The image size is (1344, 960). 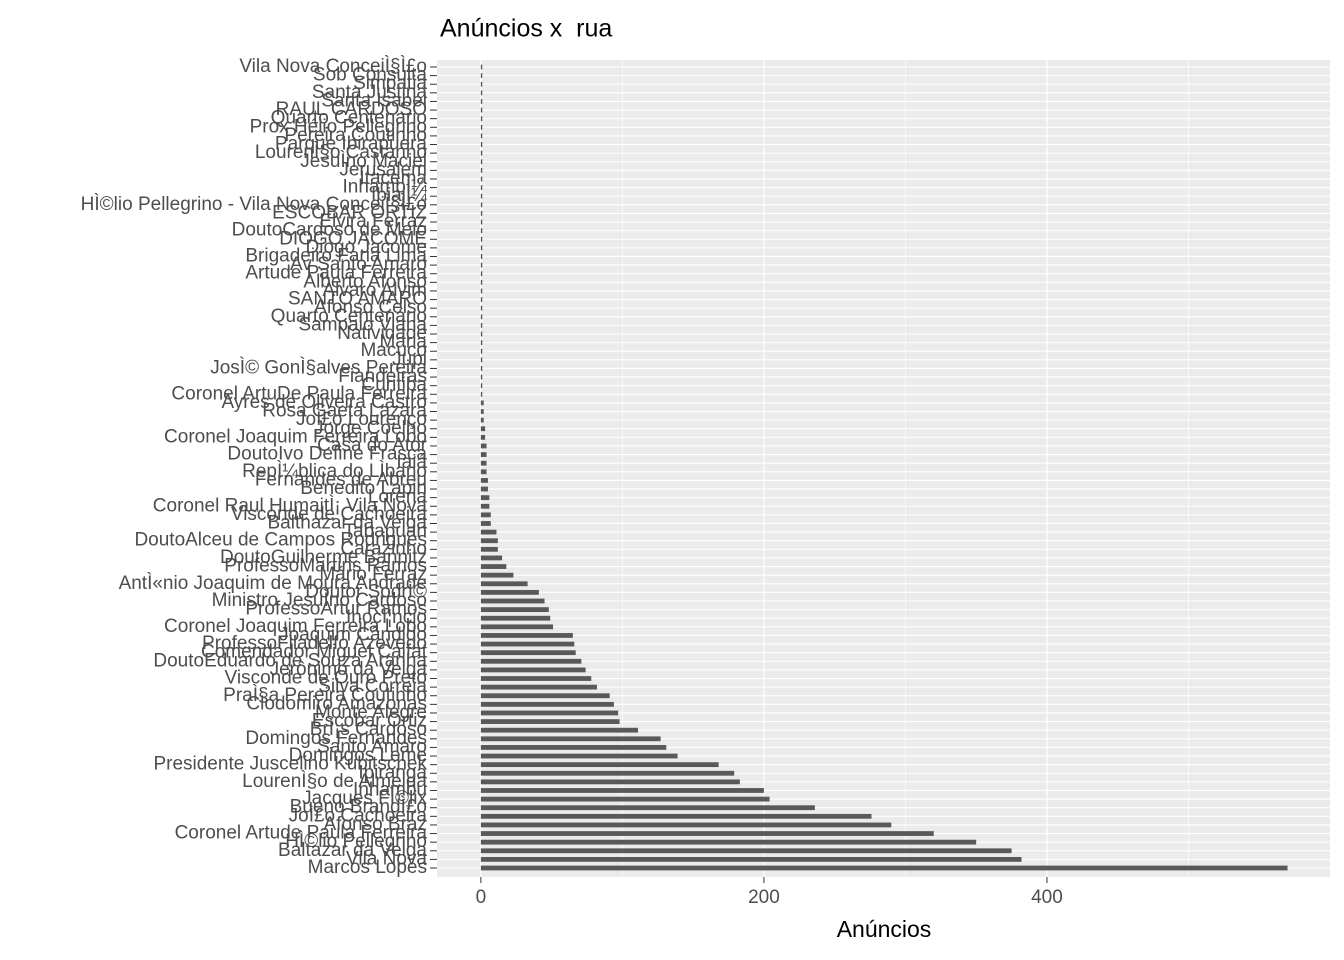 I want to click on y-tick-label: Jacques FÌ©lix, so click(x=364, y=798).